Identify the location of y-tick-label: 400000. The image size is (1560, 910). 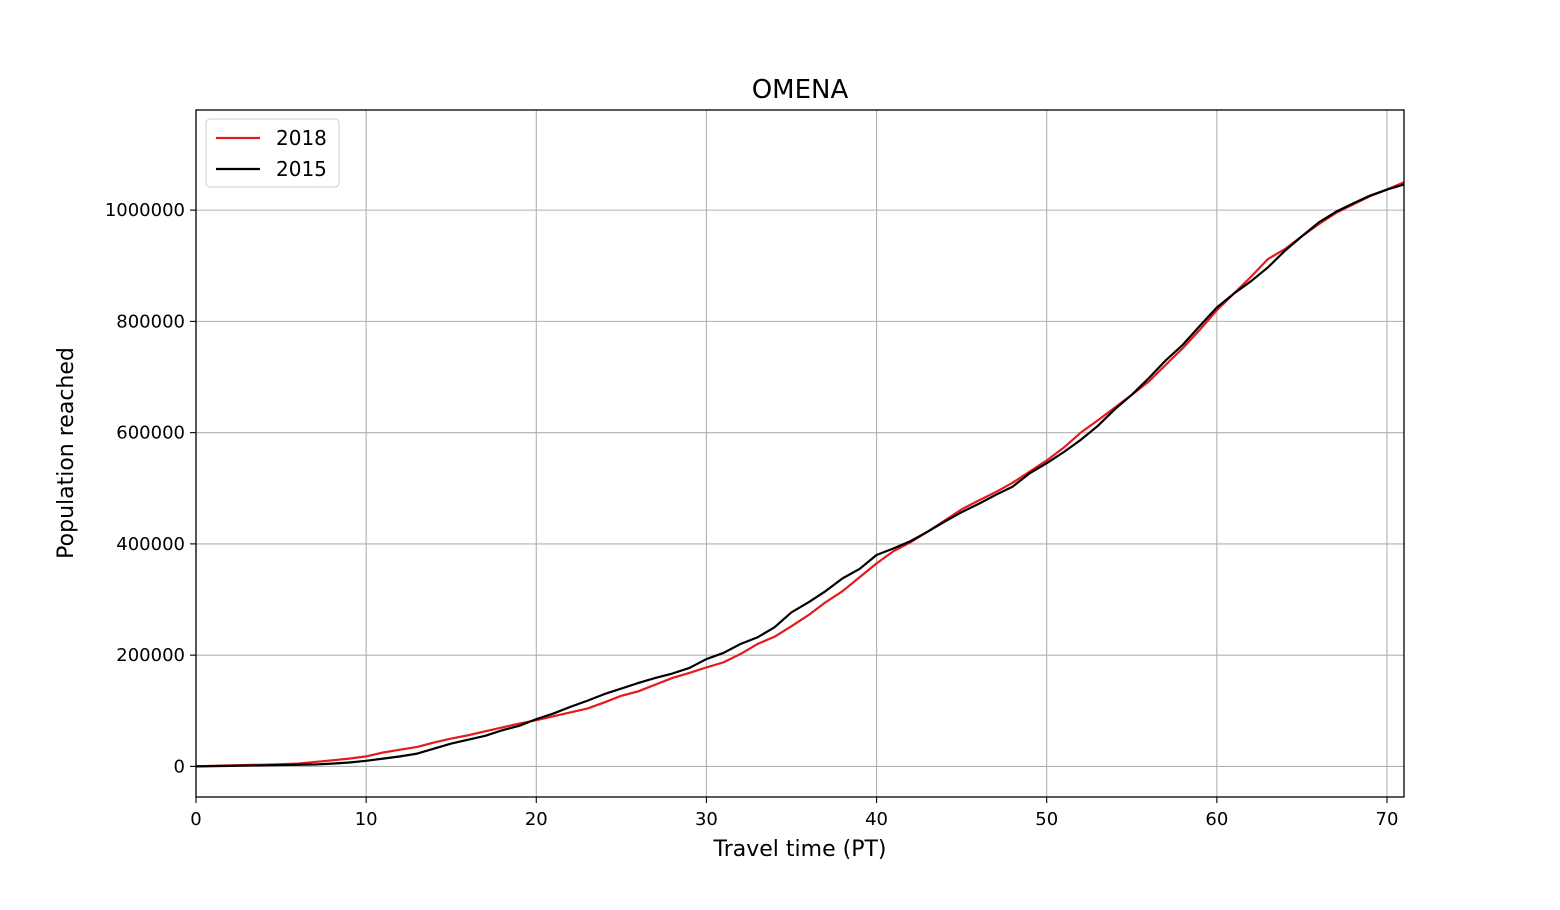
(150, 544).